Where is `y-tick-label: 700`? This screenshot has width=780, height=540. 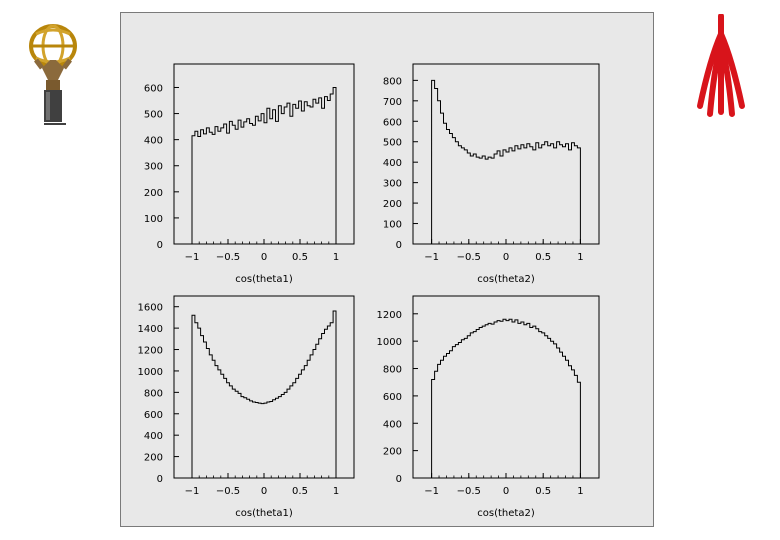
y-tick-label: 700 is located at coordinates (392, 102).